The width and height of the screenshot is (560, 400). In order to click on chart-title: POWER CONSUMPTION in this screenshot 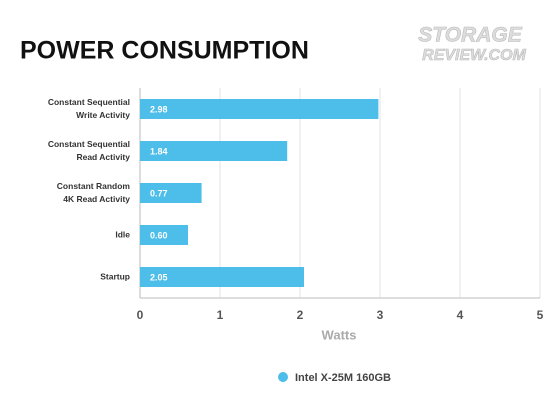, I will do `click(164, 51)`.